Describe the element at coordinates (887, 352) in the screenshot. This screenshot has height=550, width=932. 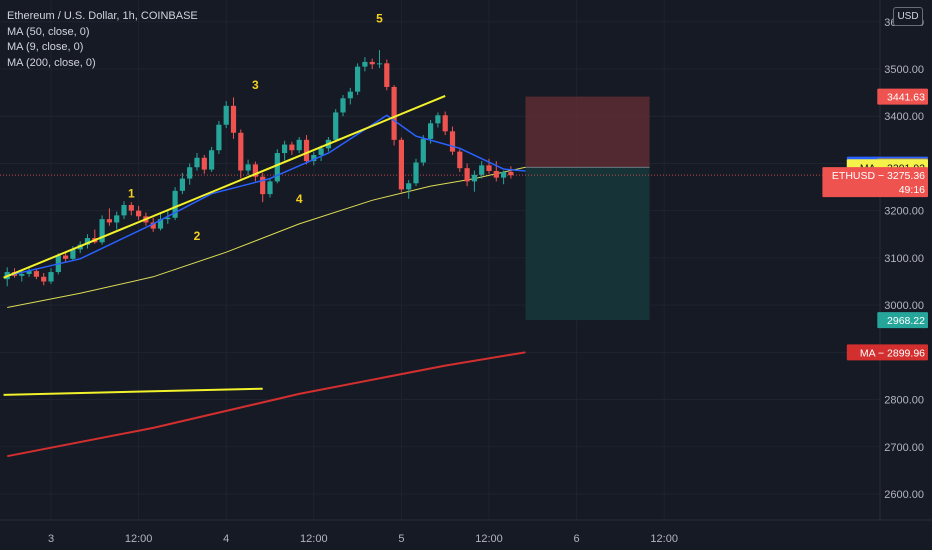
I see `price-label: MA − 2899.96` at that location.